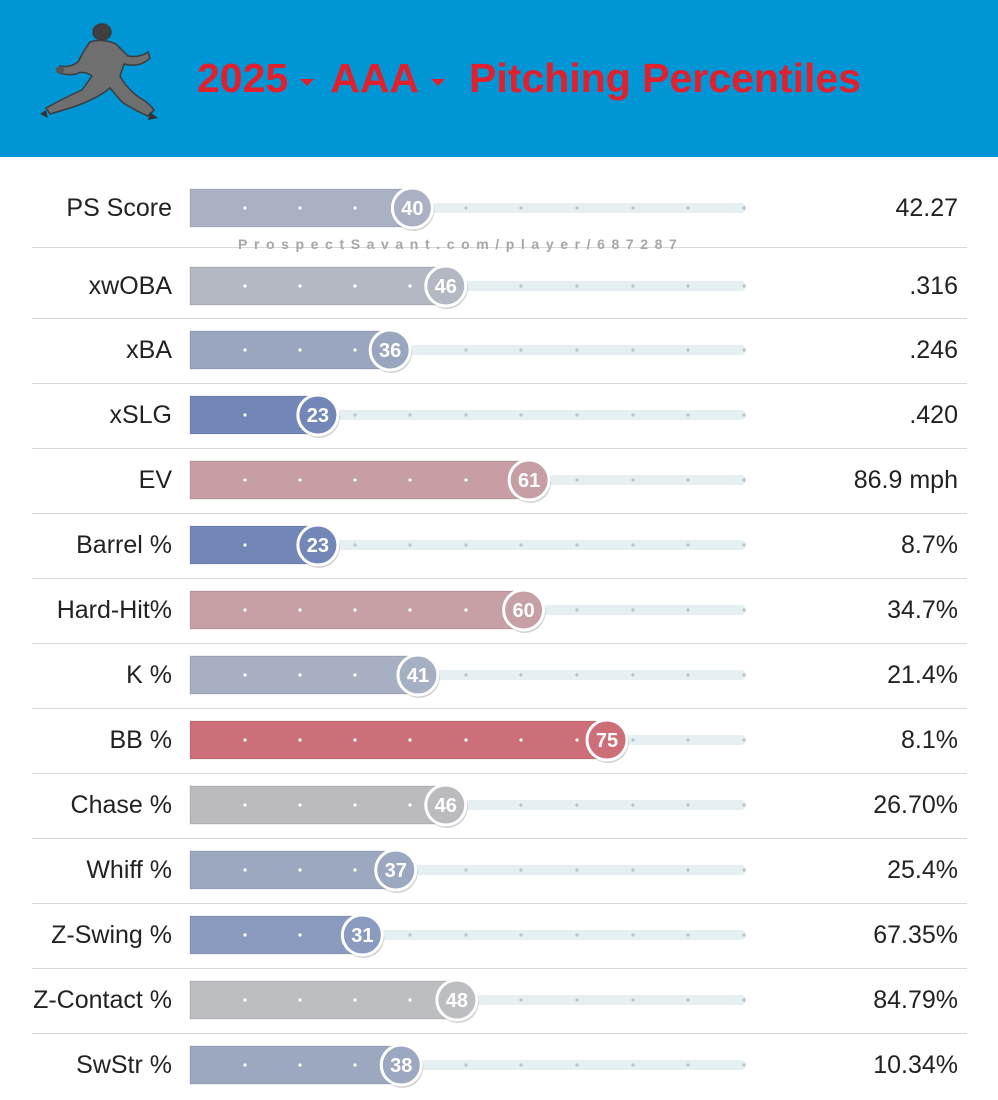 The height and width of the screenshot is (1100, 998). Describe the element at coordinates (375, 77) in the screenshot. I see `level-selector: AAA` at that location.